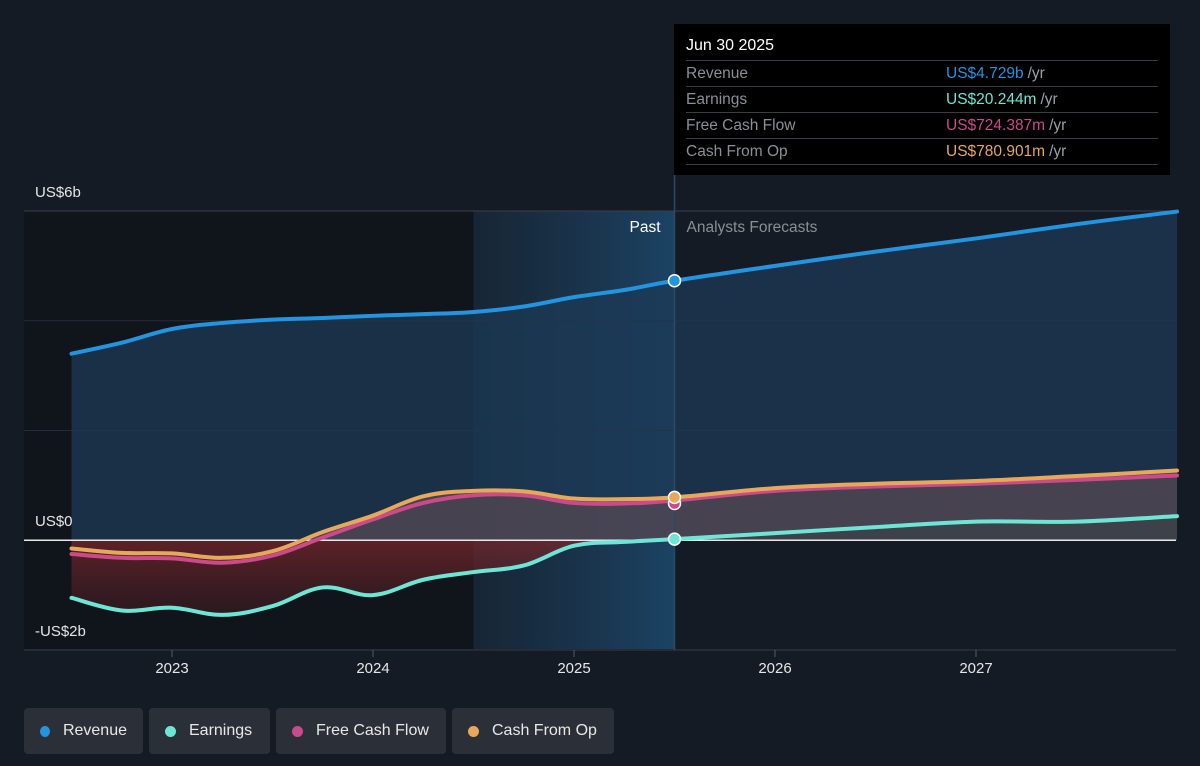 The width and height of the screenshot is (1200, 766). I want to click on revenue-dot-icon, so click(45, 731).